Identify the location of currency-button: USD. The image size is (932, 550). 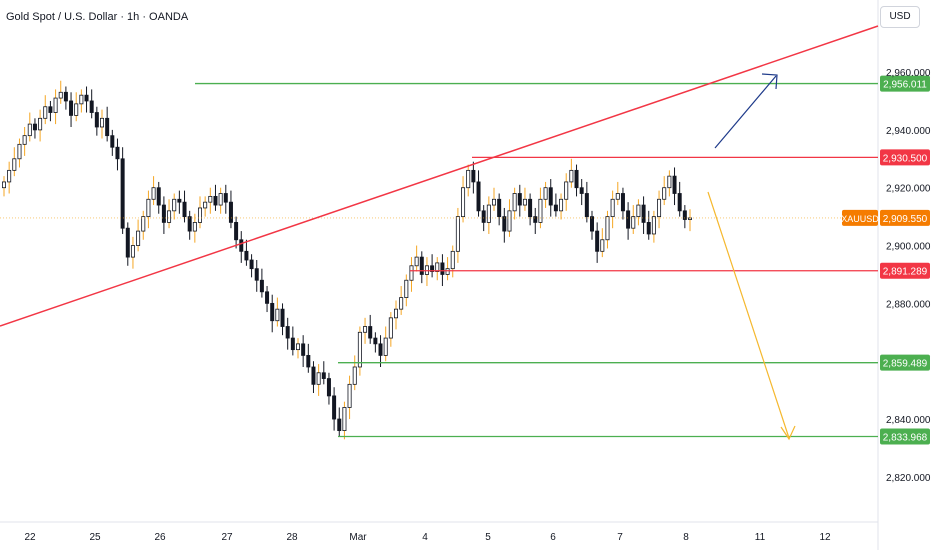
(900, 17).